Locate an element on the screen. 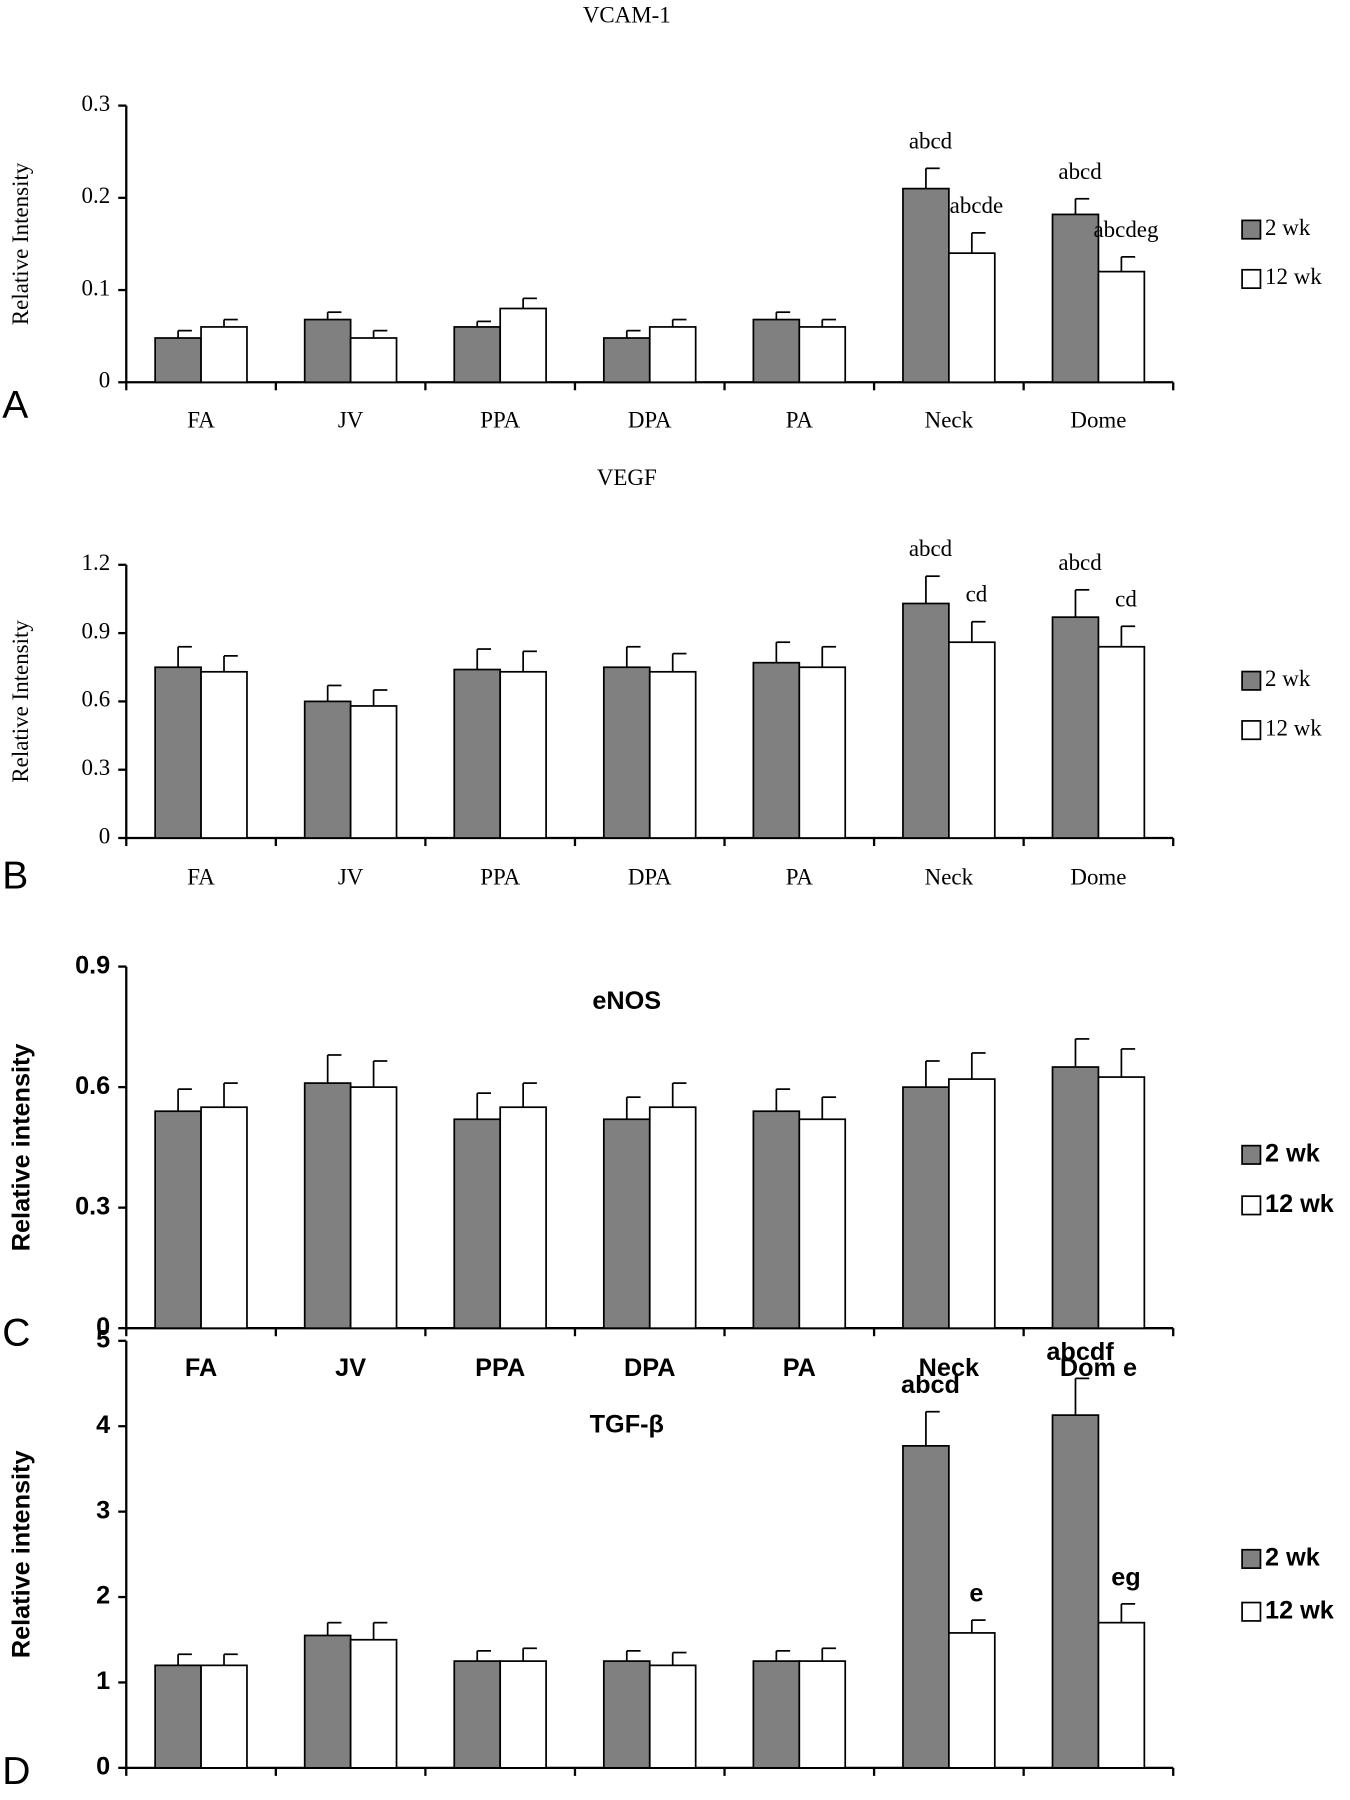  panel-title: VCAM-1 is located at coordinates (627, 14).